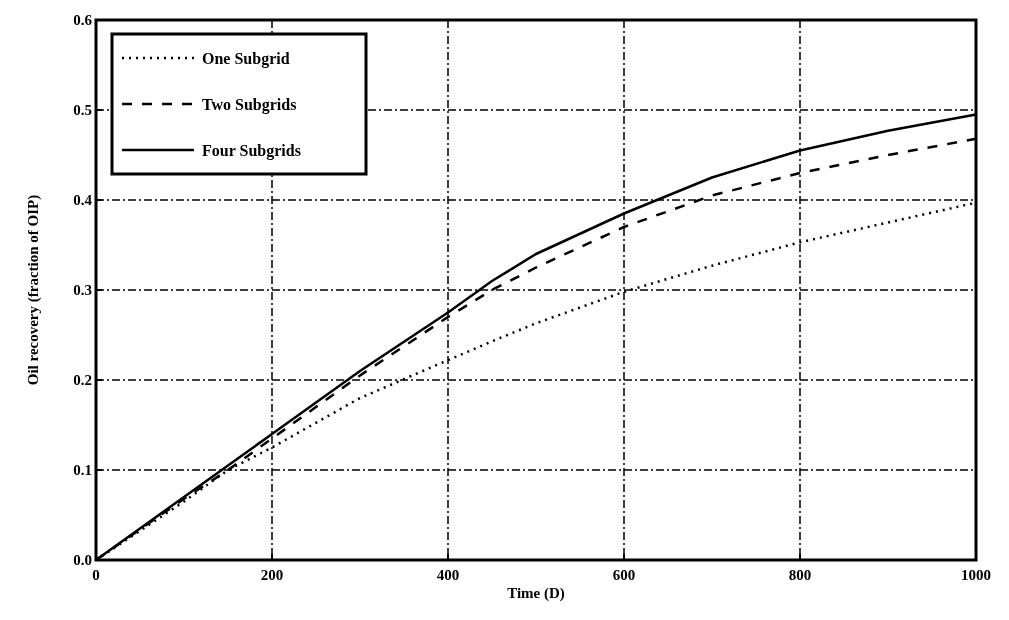 The image size is (1009, 620). I want to click on y-tick-label: 0.5, so click(82, 110).